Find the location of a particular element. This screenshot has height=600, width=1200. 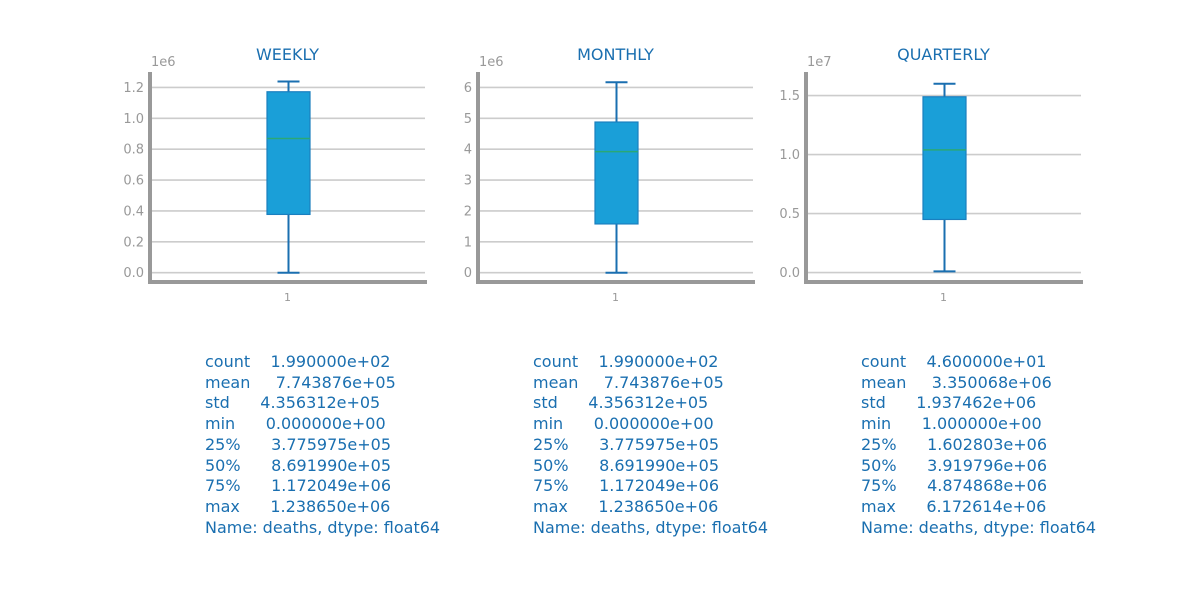

weekly-ytick-label: 0.2 is located at coordinates (133, 242).